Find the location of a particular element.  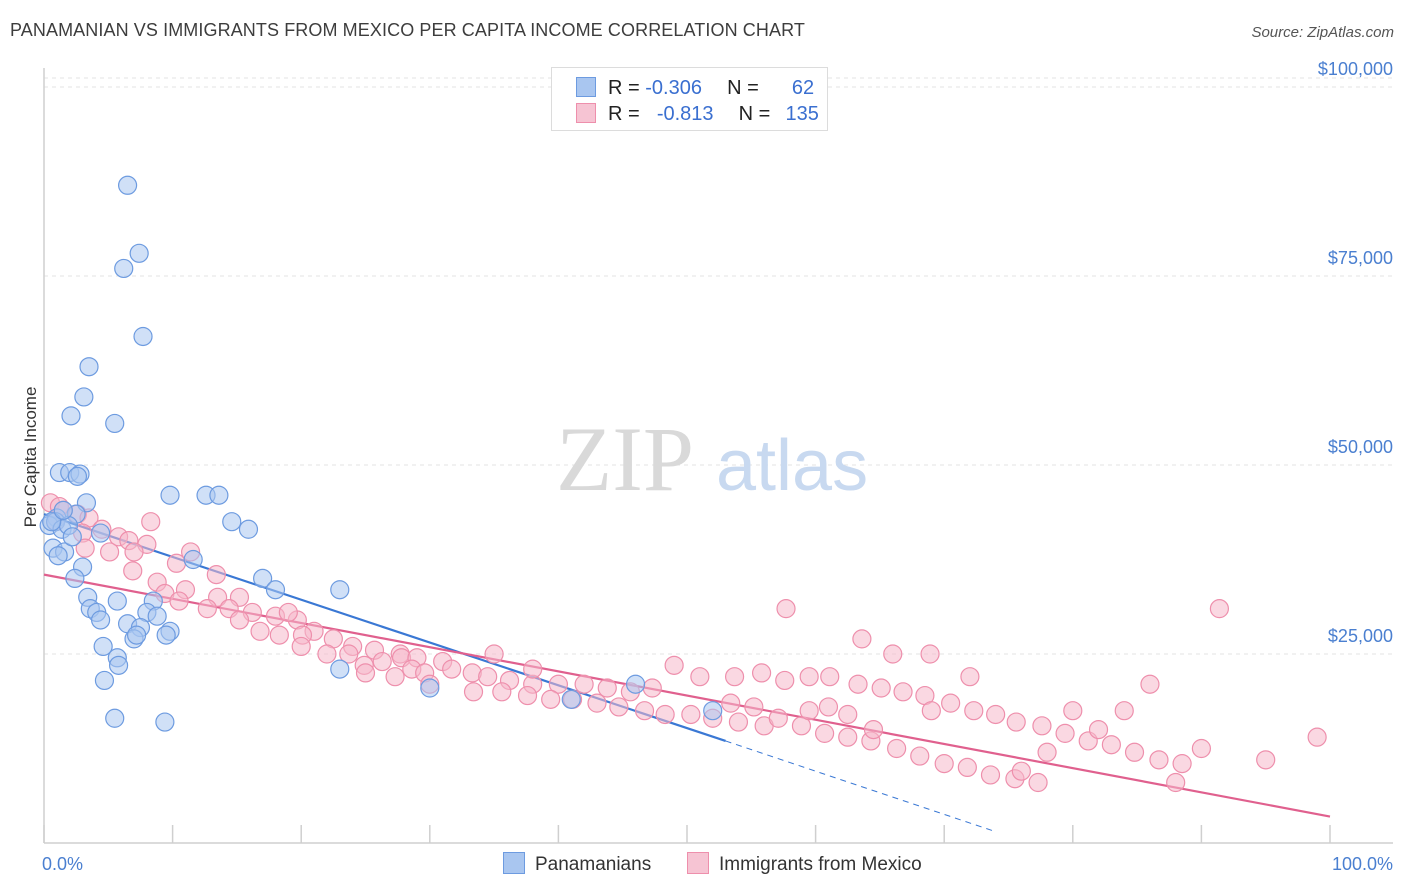

legend-row-panamanians: R = -0.306 N = 62 is located at coordinates (695, 89).